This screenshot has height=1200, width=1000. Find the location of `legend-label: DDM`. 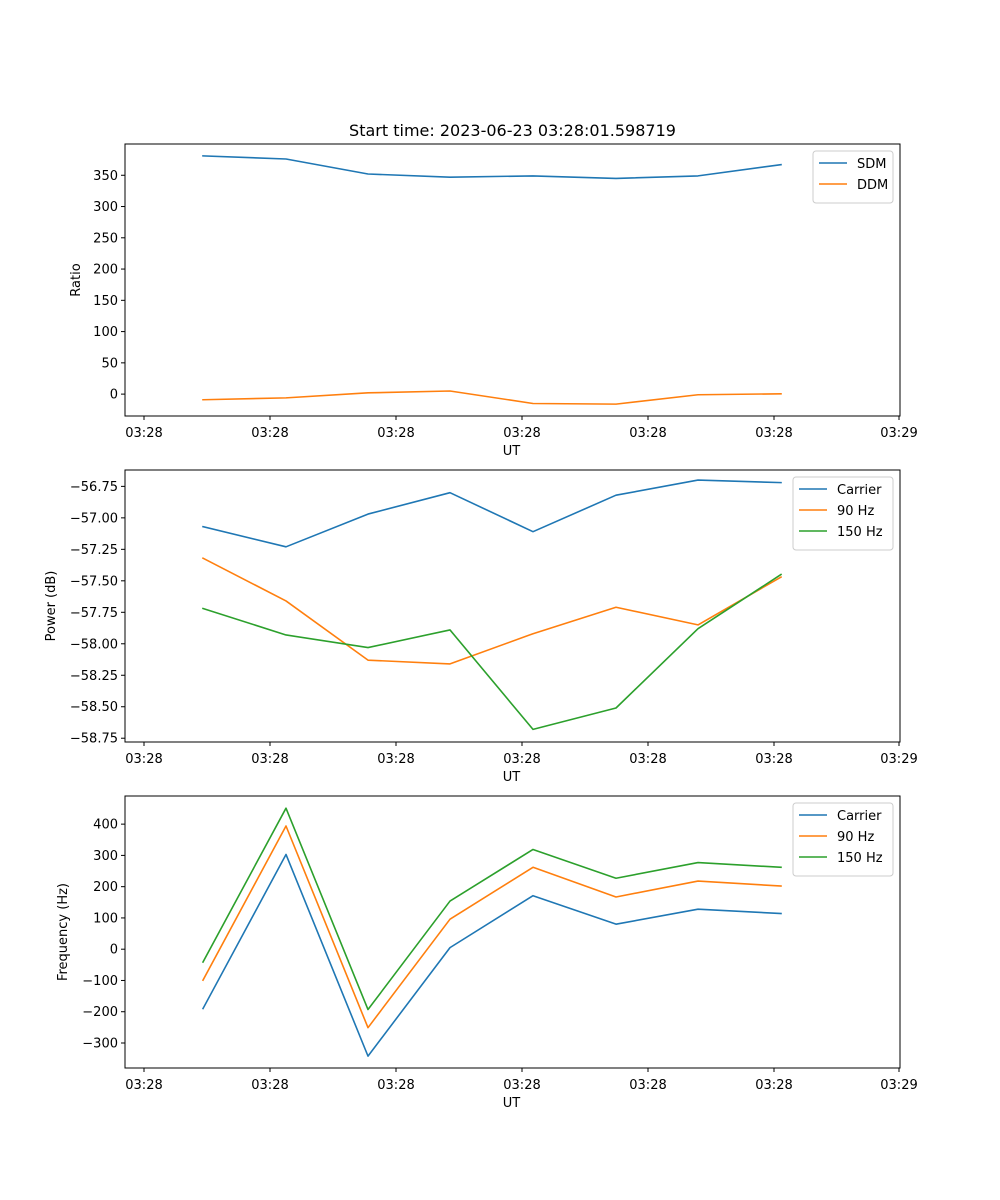

legend-label: DDM is located at coordinates (872, 185).